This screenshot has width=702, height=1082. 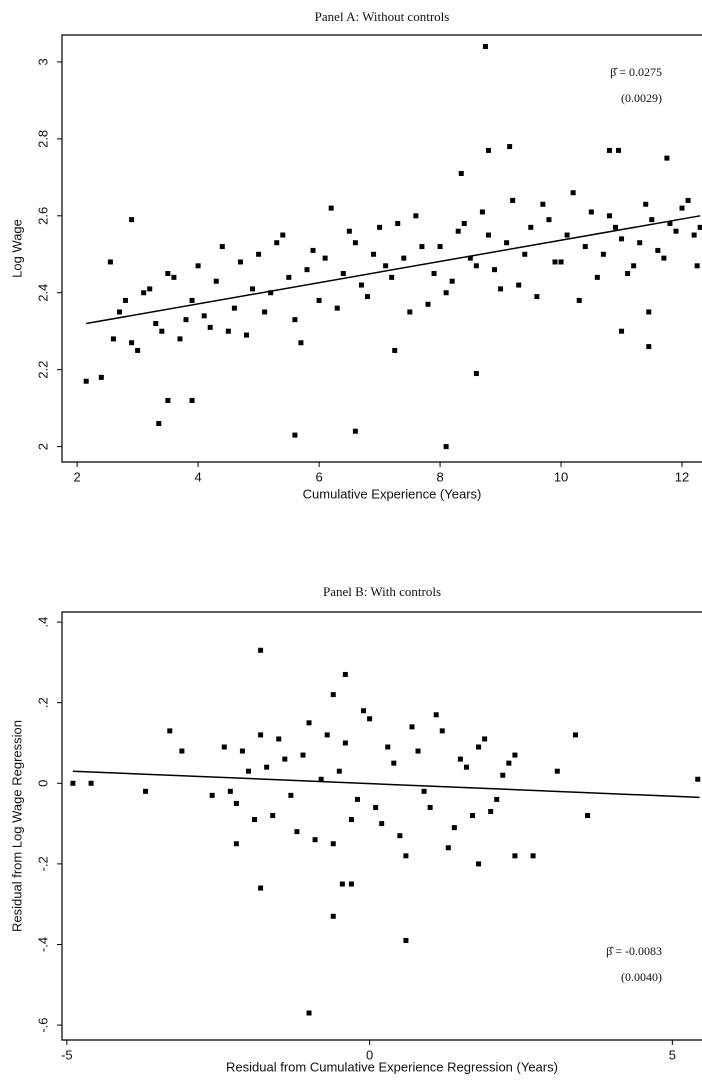 I want to click on x-tick-label: 4, so click(x=197, y=476).